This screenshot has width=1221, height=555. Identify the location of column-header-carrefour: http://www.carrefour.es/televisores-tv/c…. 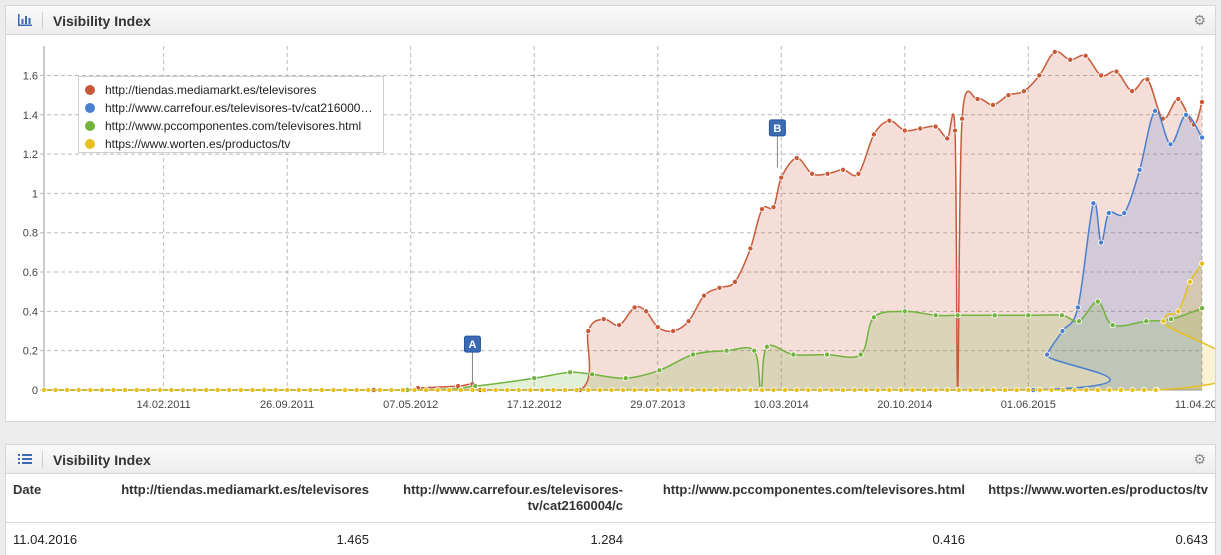
(503, 498).